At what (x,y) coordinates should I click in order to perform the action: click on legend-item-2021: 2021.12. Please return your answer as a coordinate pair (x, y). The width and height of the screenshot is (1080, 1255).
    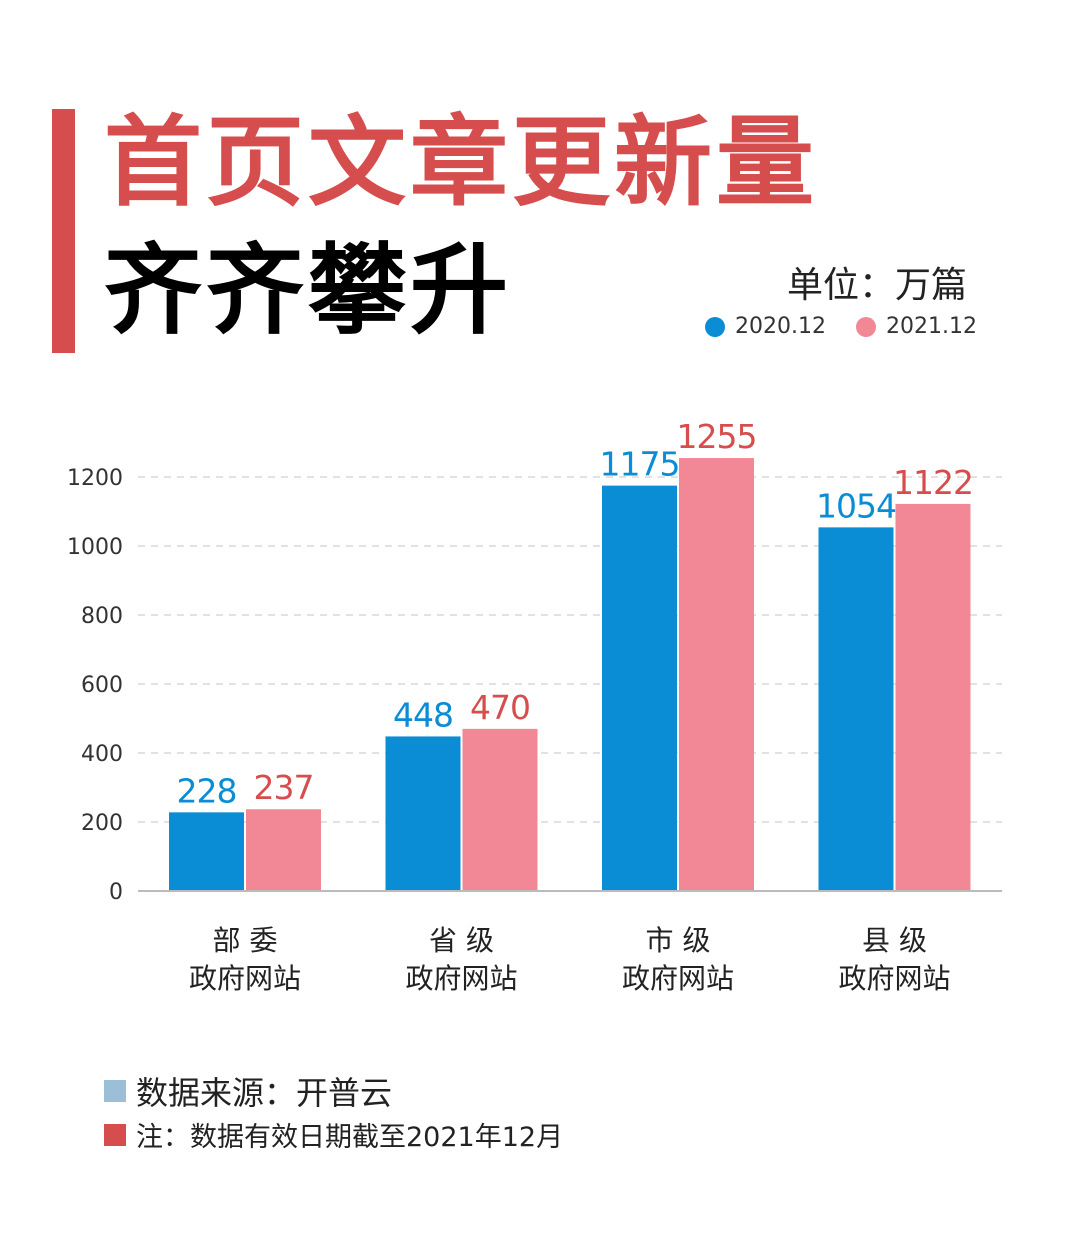
    Looking at the image, I should click on (916, 326).